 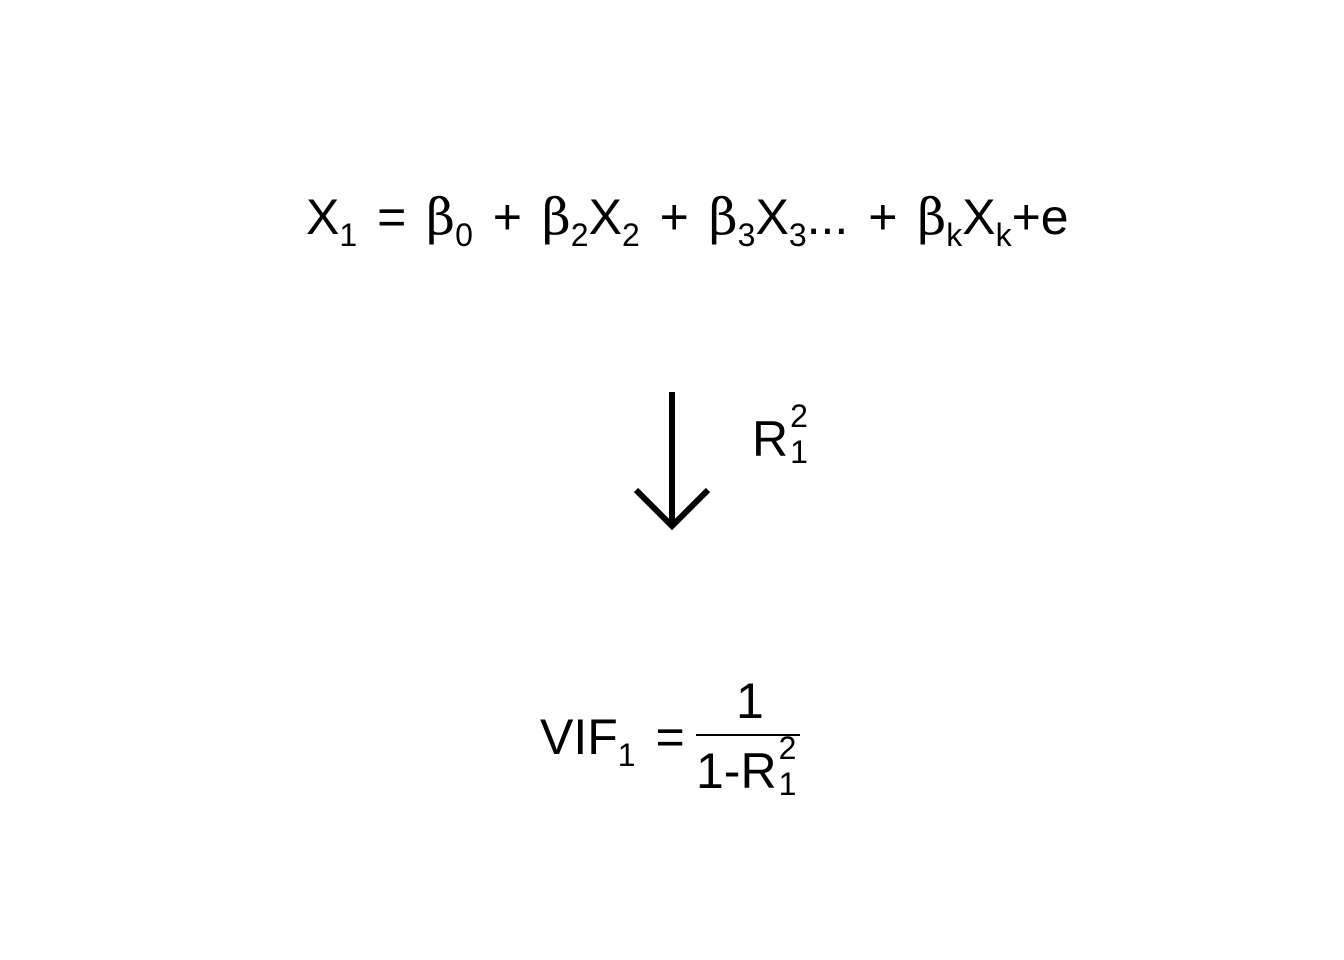 What do you see at coordinates (736, 771) in the screenshot?
I see `denominator-text: 1-R` at bounding box center [736, 771].